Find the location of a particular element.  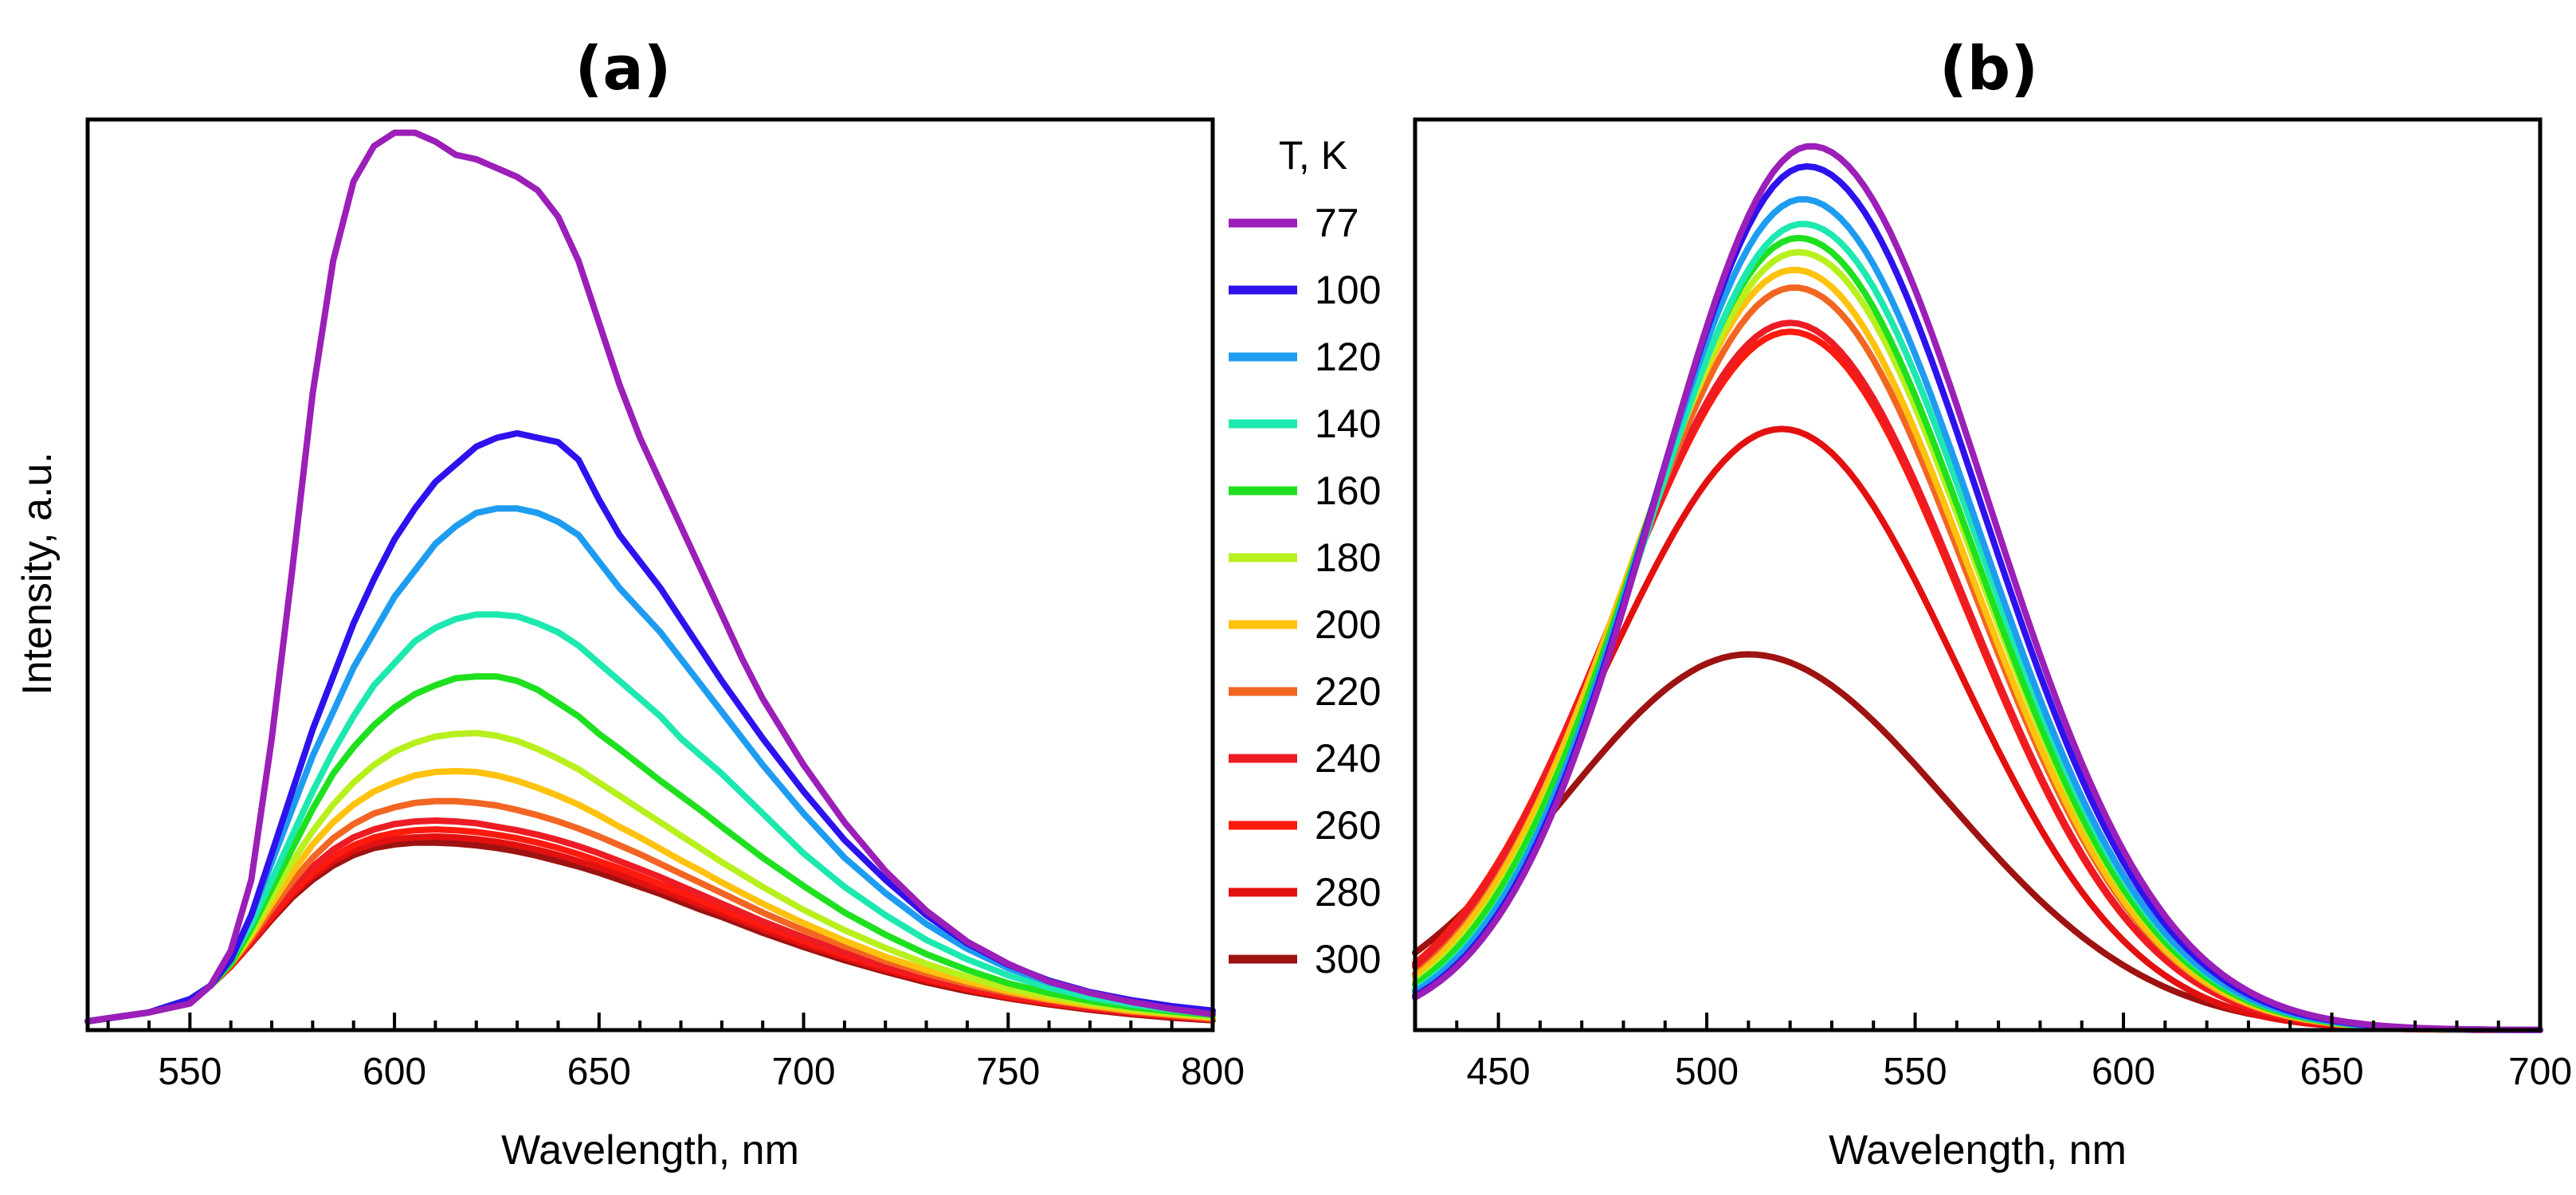

legend-items: 77 100 120 140 160 180 200 220 240 260 280 300 is located at coordinates (1305, 591).